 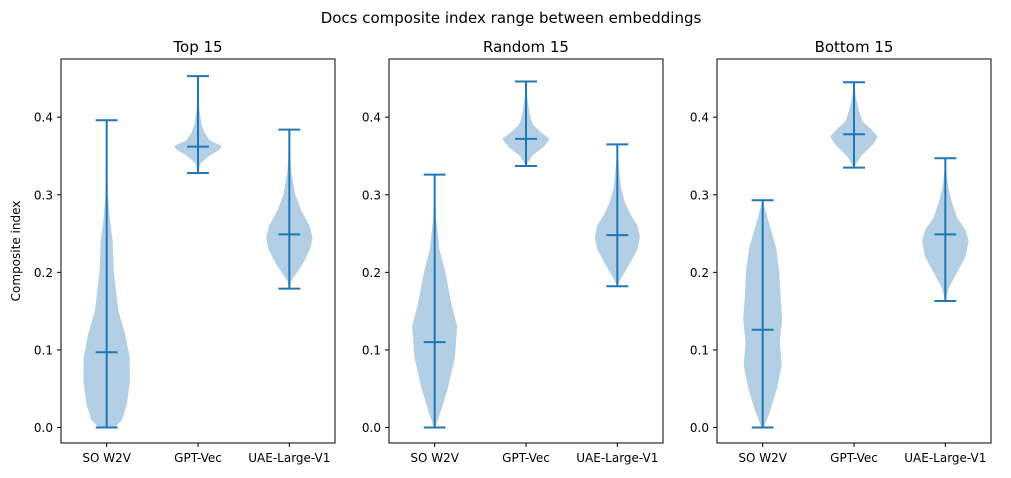 What do you see at coordinates (197, 47) in the screenshot?
I see `subplot-title: Top 15` at bounding box center [197, 47].